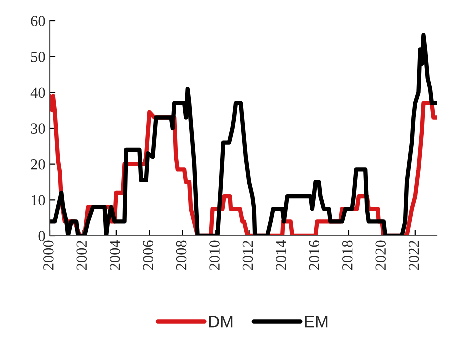 The height and width of the screenshot is (346, 461). Describe the element at coordinates (316, 322) in the screenshot. I see `legend-label: EM` at that location.